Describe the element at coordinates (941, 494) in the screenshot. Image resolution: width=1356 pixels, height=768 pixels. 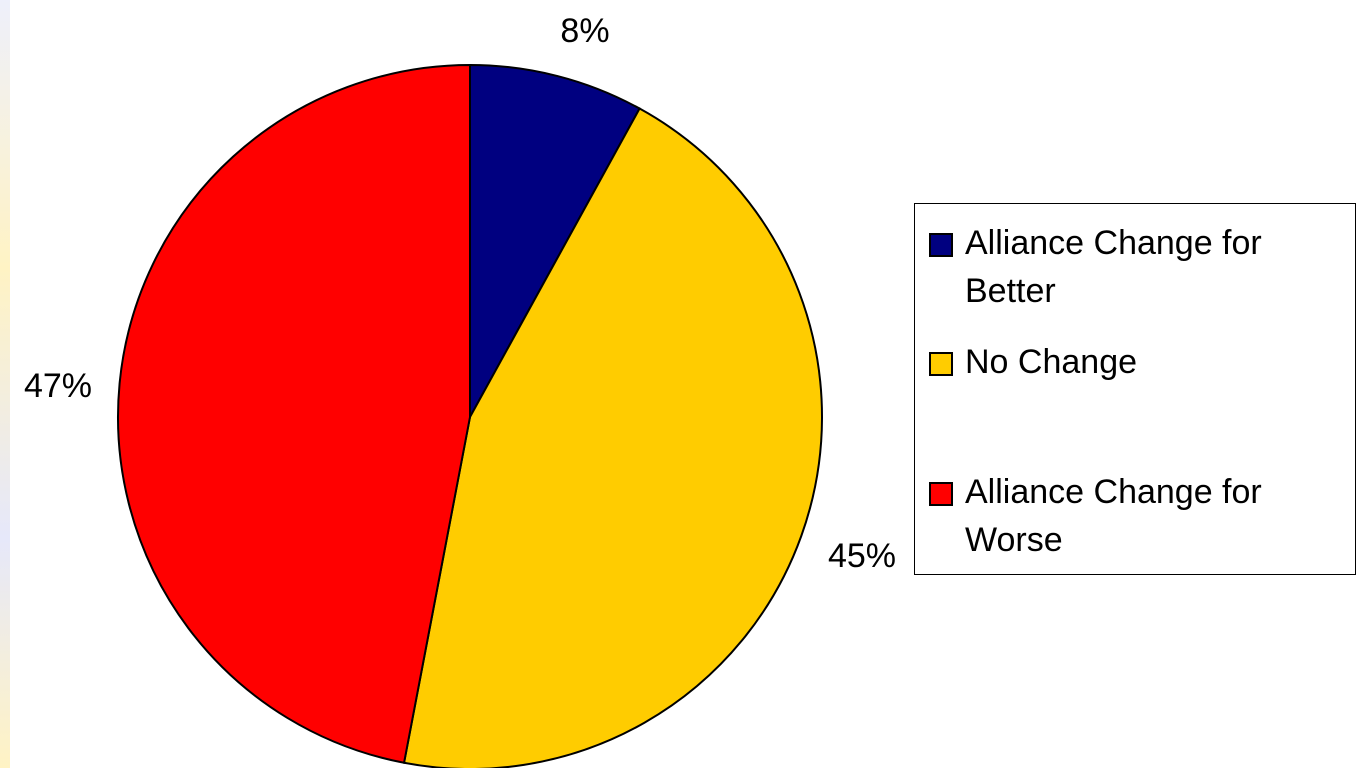
I see `legend-swatch-worse` at that location.